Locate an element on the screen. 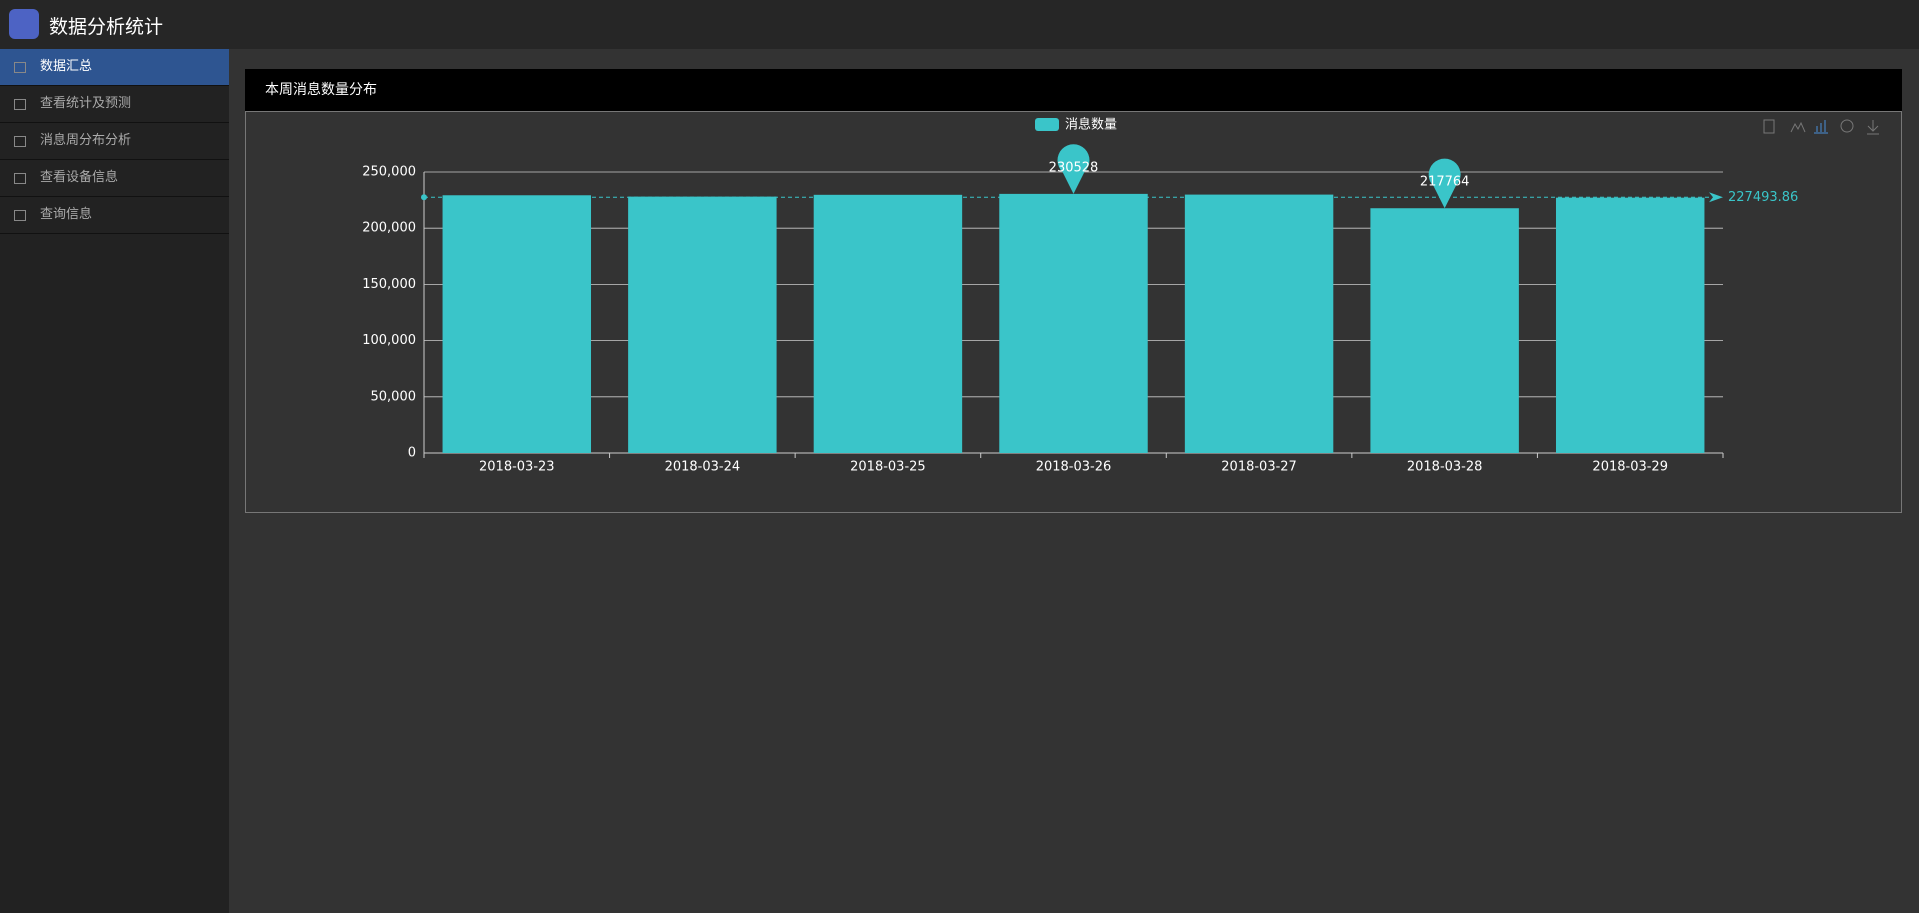 This screenshot has width=1919, height=913. sidebar: 数据汇总 查看统计及预测 消息周分布分析 查看设备信息 查询信息 is located at coordinates (114, 481).